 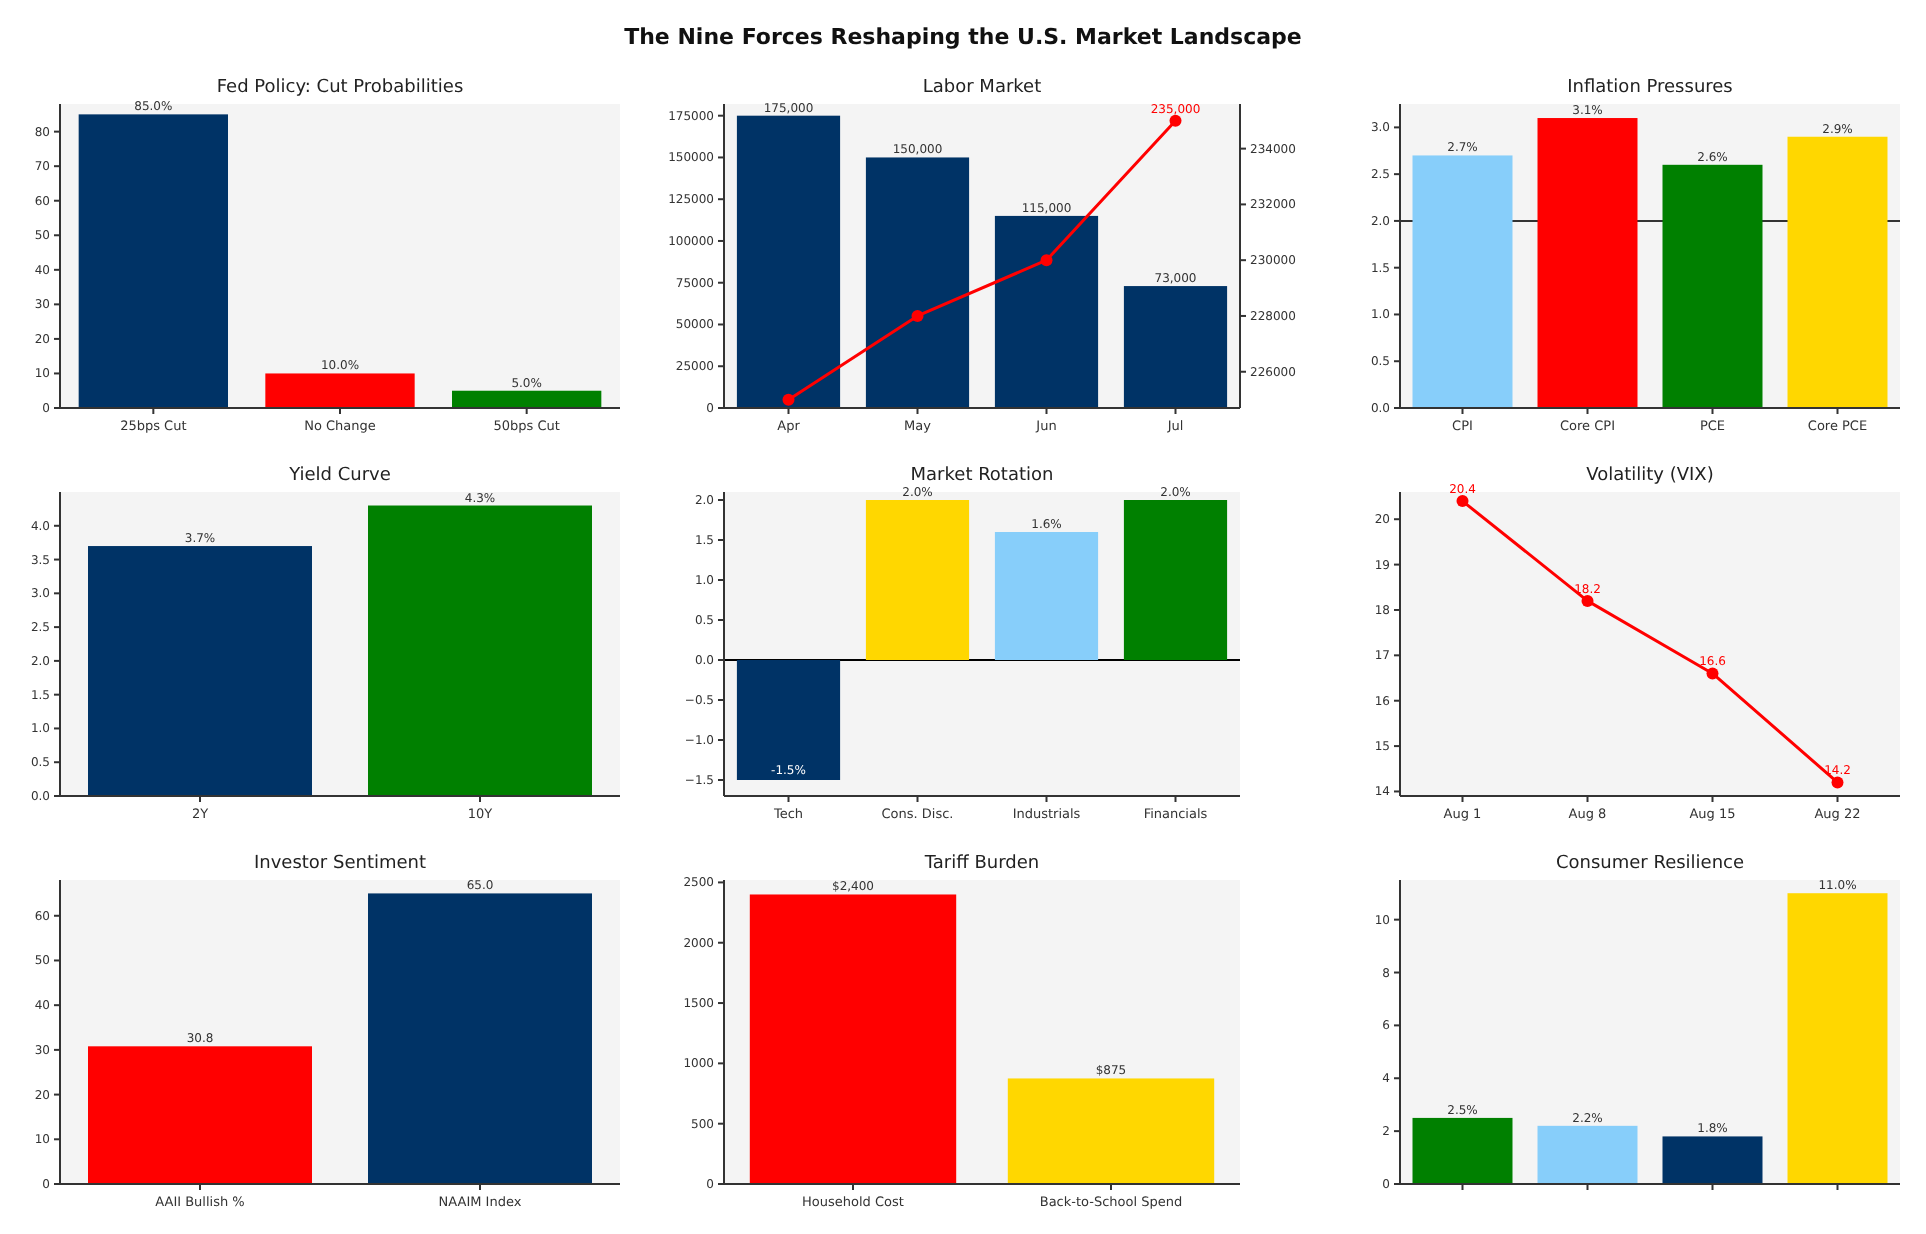 I want to click on chart-title: Labor Market, so click(x=982, y=88).